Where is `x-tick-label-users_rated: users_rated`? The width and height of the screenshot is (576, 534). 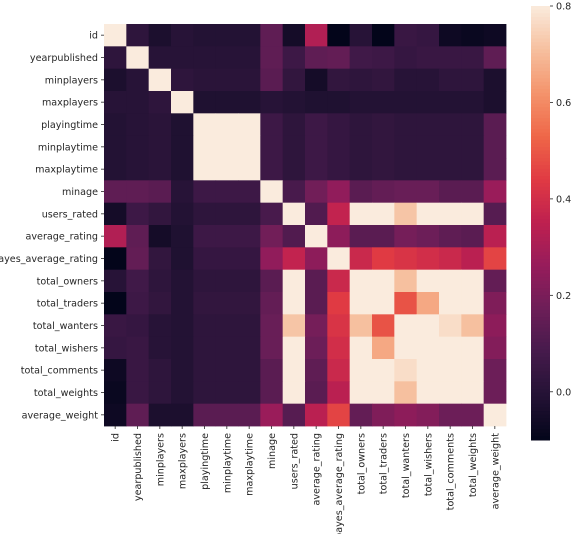 x-tick-label-users_rated: users_rated is located at coordinates (294, 461).